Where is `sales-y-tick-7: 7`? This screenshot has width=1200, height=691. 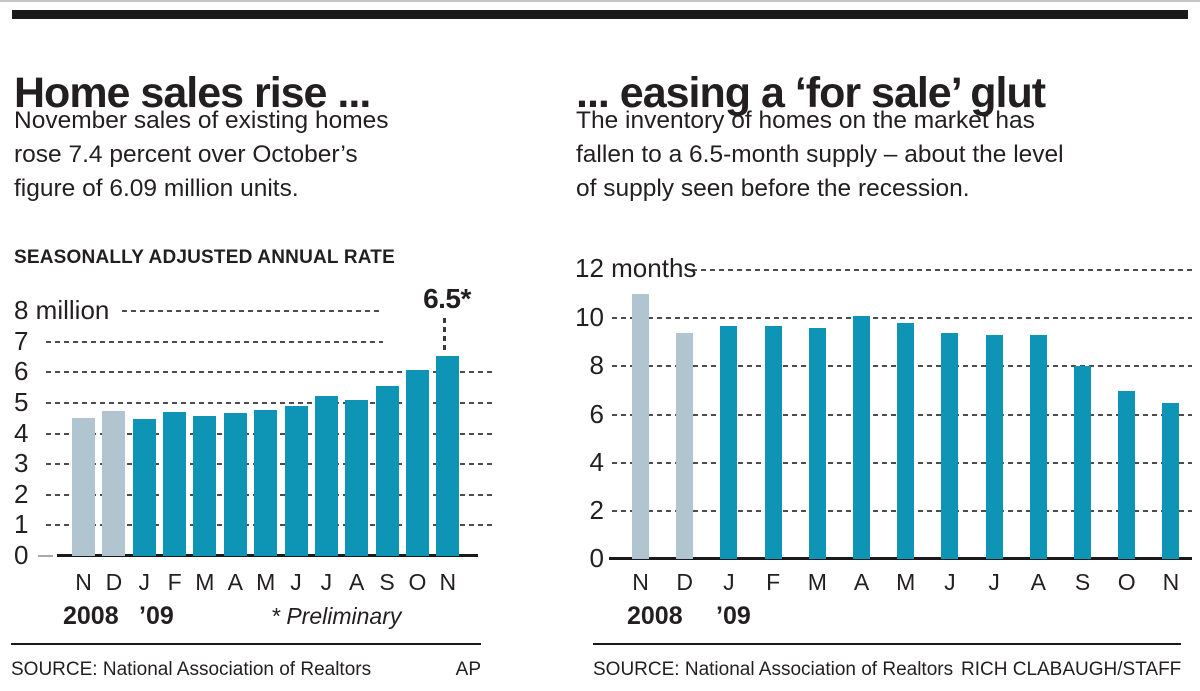 sales-y-tick-7: 7 is located at coordinates (21, 340).